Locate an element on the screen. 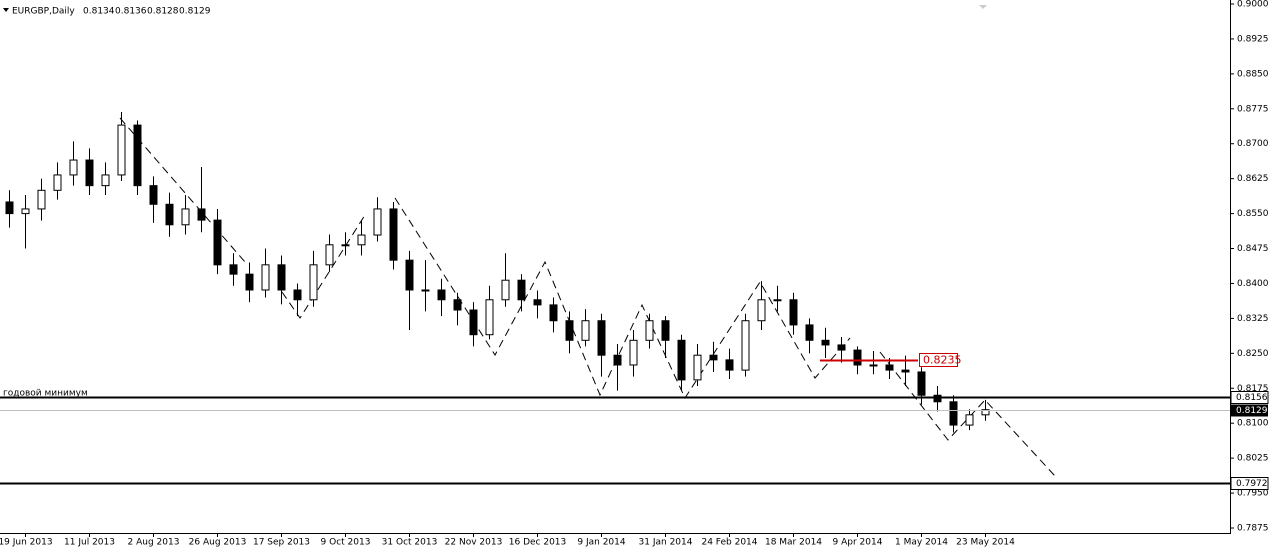 The height and width of the screenshot is (554, 1274). y-tick-label: 0.8850 is located at coordinates (1253, 74).